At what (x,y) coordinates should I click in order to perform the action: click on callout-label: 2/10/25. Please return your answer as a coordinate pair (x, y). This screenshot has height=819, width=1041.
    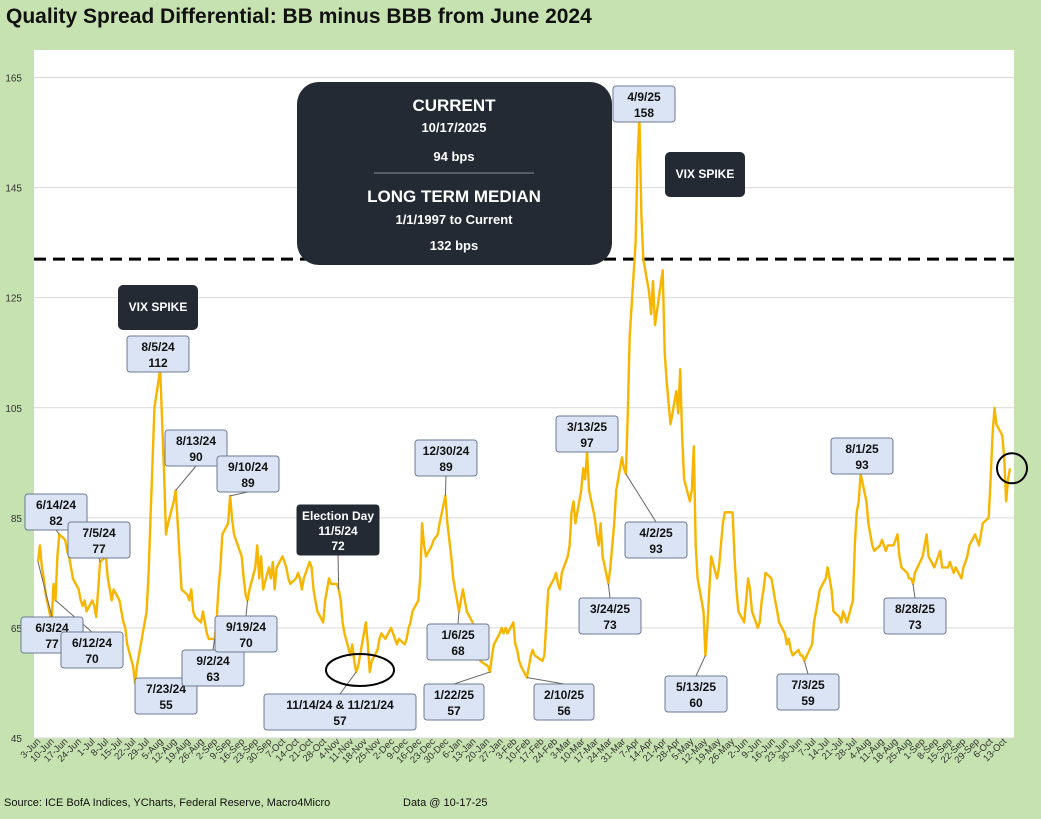
    Looking at the image, I should click on (564, 695).